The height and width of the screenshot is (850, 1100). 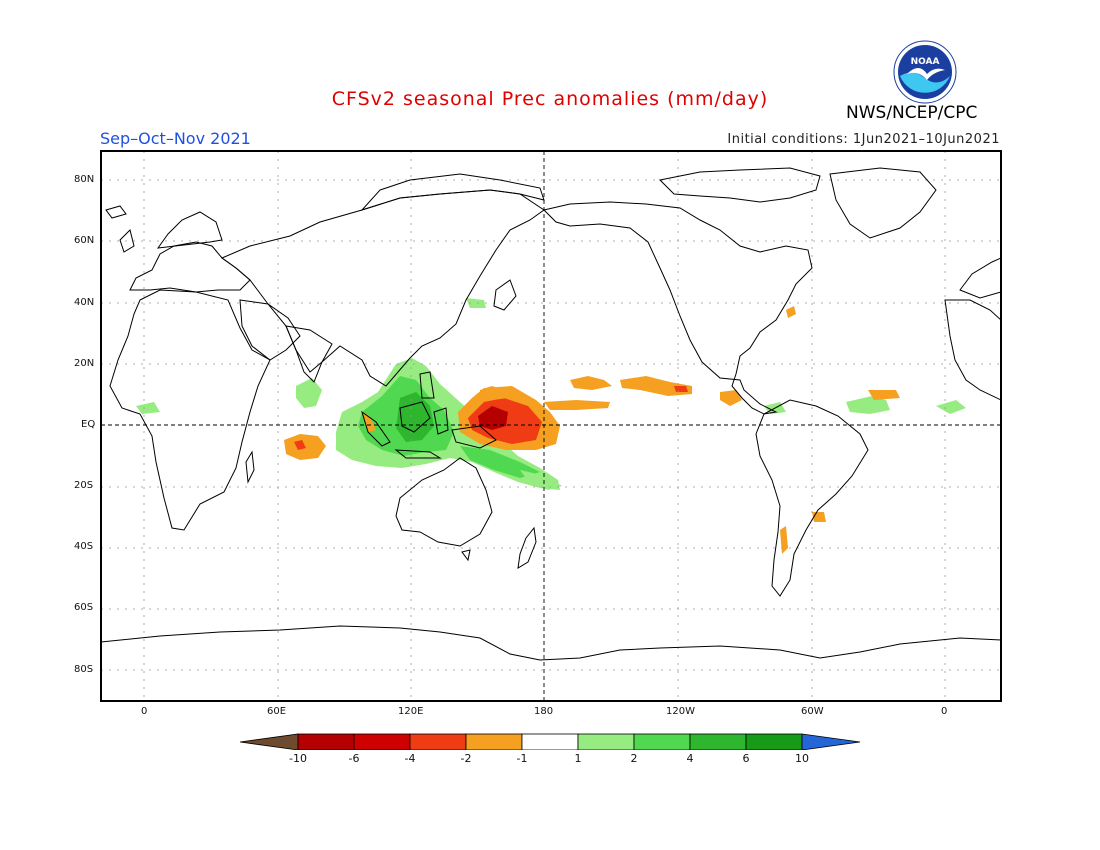 What do you see at coordinates (912, 113) in the screenshot?
I see `agency-label: NWS/NCEP/CPC` at bounding box center [912, 113].